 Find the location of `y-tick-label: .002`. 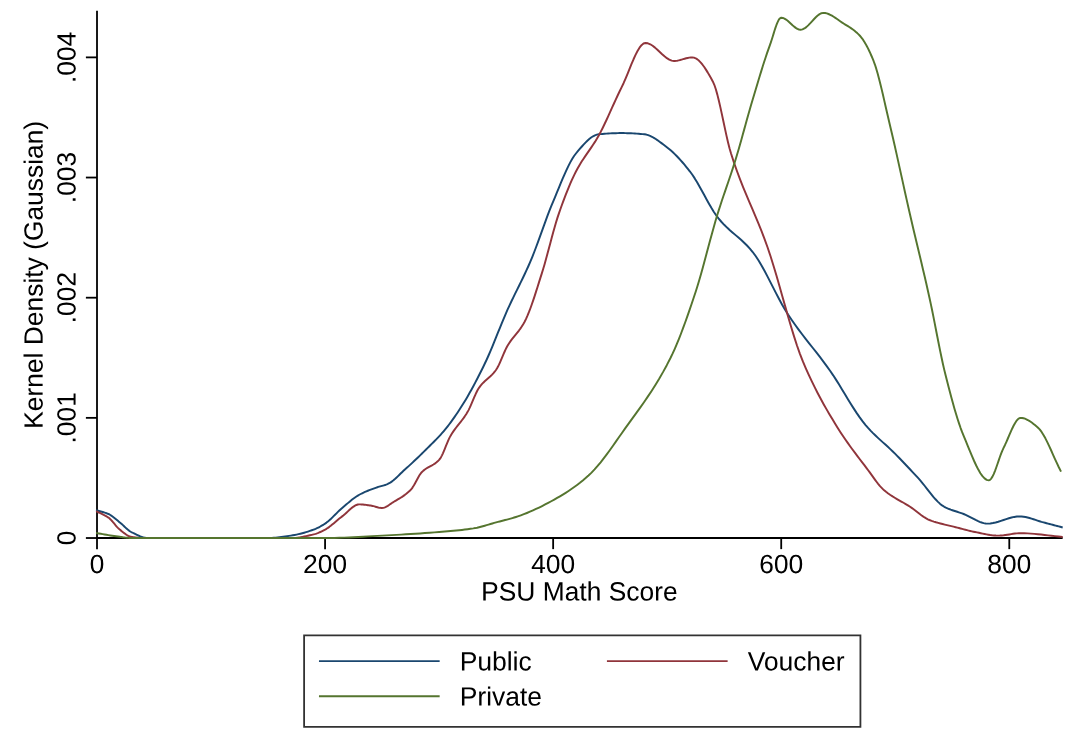

y-tick-label: .002 is located at coordinates (66, 297).